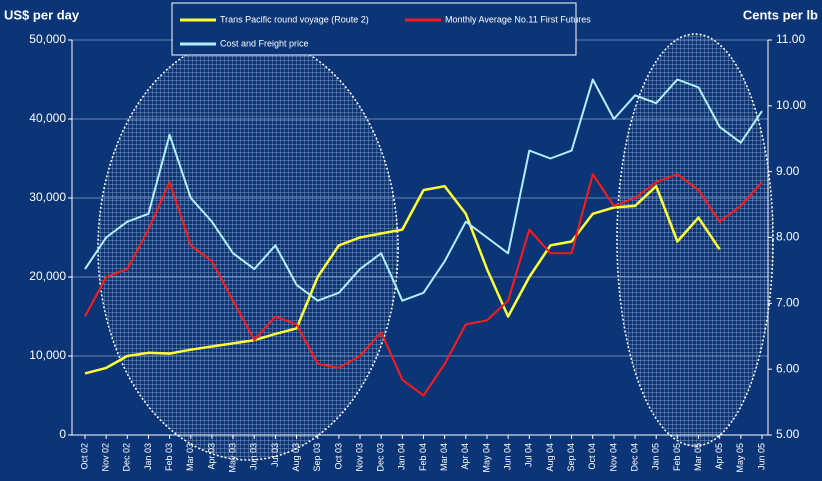  What do you see at coordinates (613, 457) in the screenshot?
I see `x-tick-label: Nov 04` at bounding box center [613, 457].